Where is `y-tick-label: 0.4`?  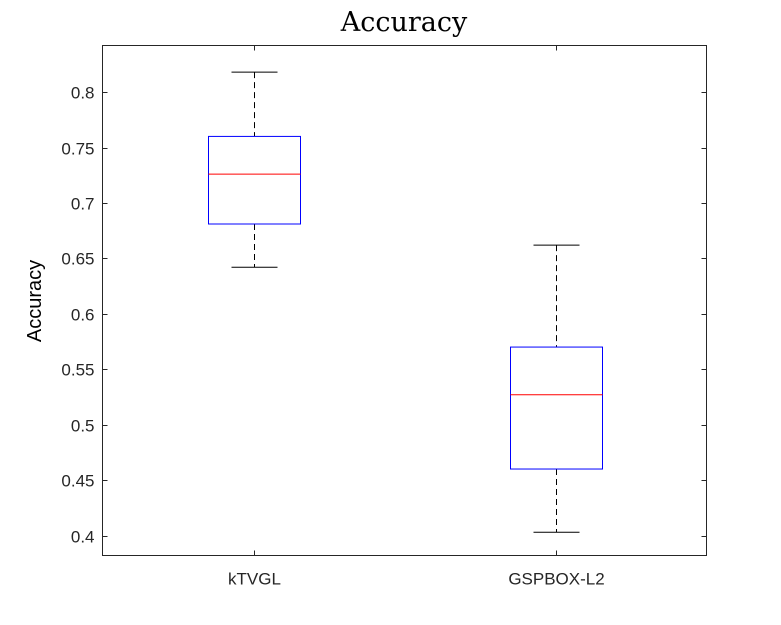 y-tick-label: 0.4 is located at coordinates (83, 537).